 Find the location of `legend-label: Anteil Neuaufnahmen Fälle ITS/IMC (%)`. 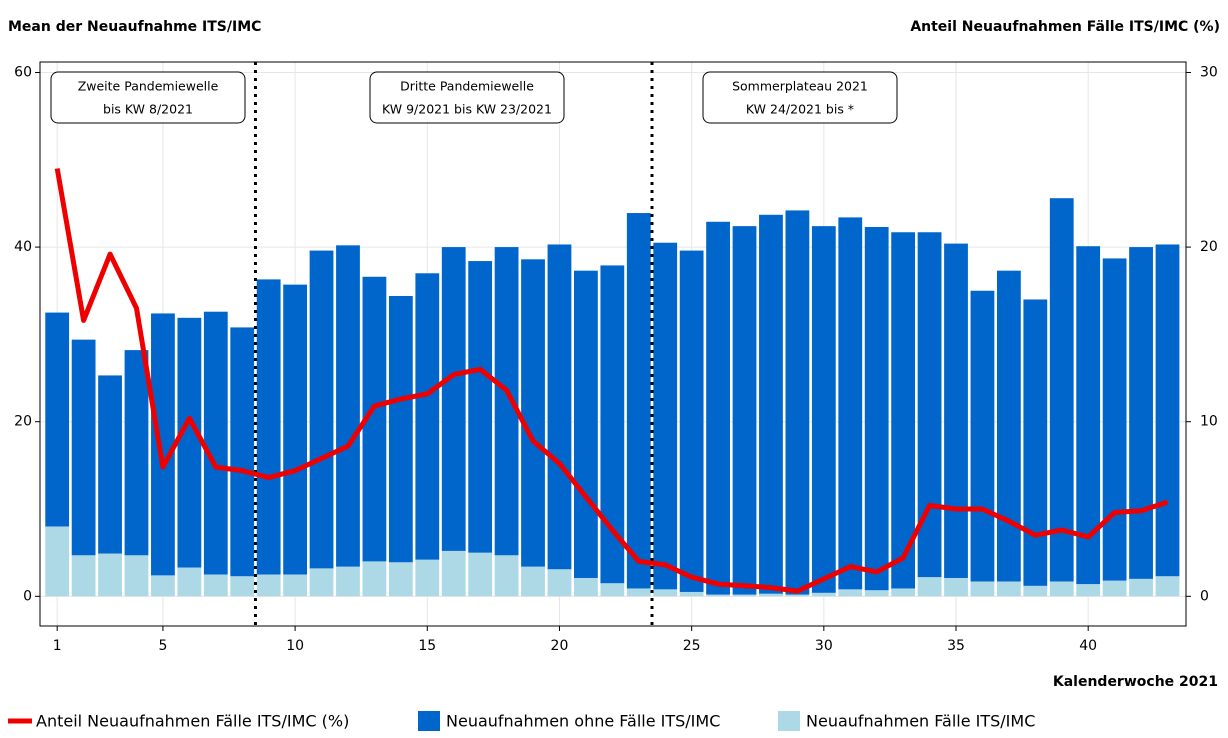

legend-label: Anteil Neuaufnahmen Fälle ITS/IMC (%) is located at coordinates (192, 721).